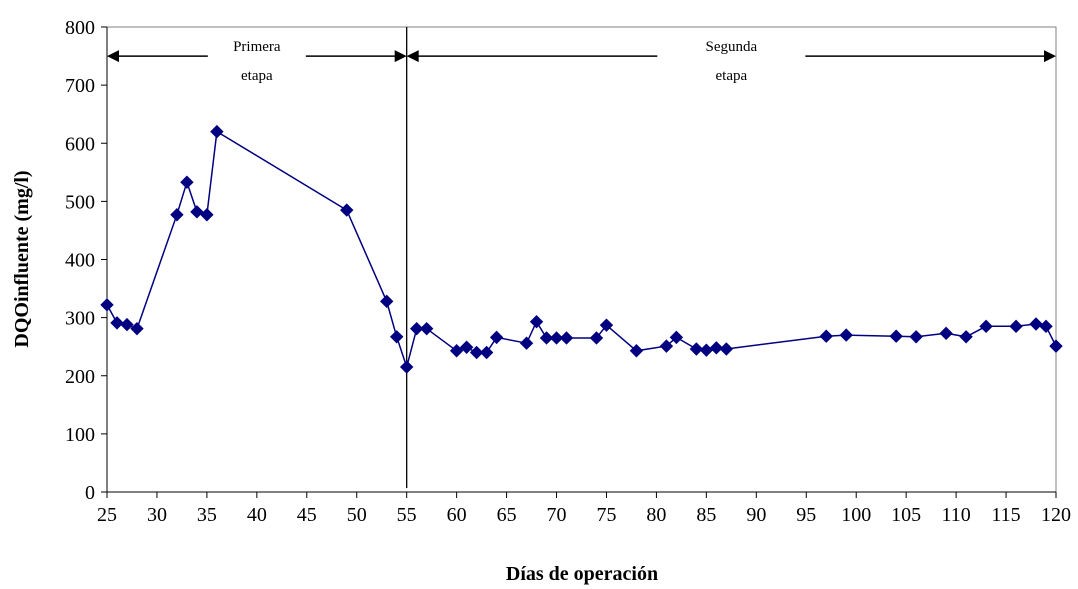  I want to click on x-tick-label: 25, so click(107, 515).